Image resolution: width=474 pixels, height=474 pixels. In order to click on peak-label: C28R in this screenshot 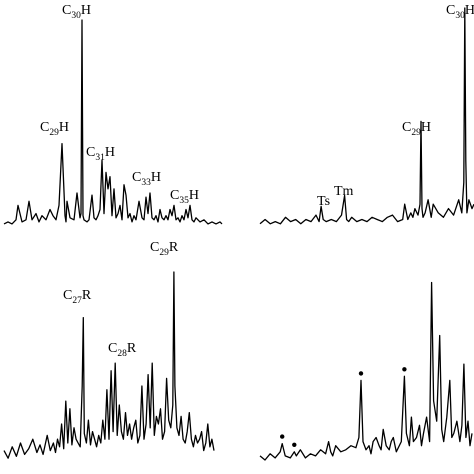, I will do `click(122, 350)`.